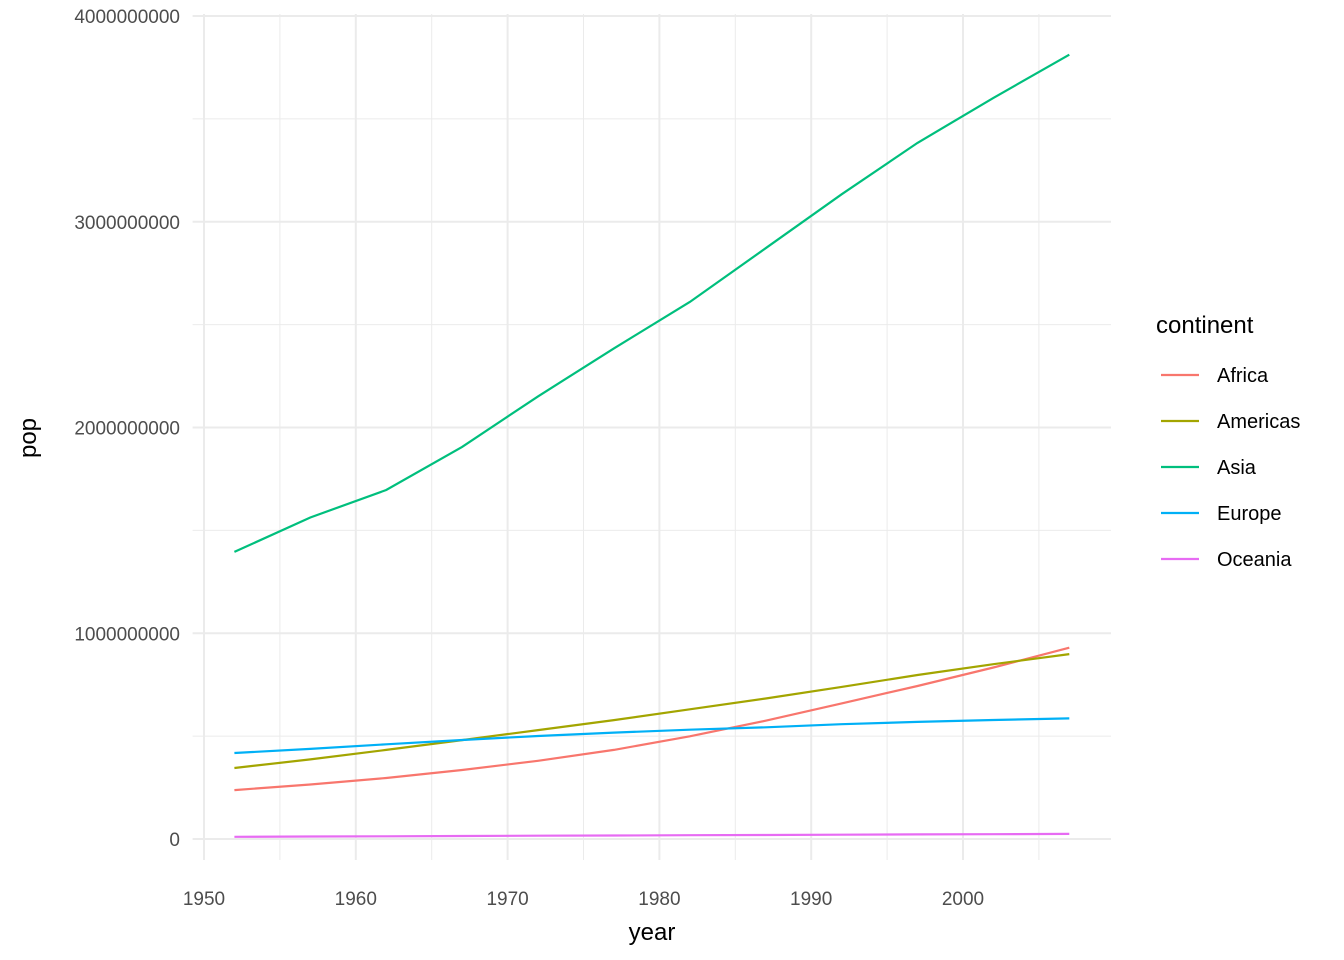 The width and height of the screenshot is (1344, 960). I want to click on legend-label: Oceania, so click(1254, 560).